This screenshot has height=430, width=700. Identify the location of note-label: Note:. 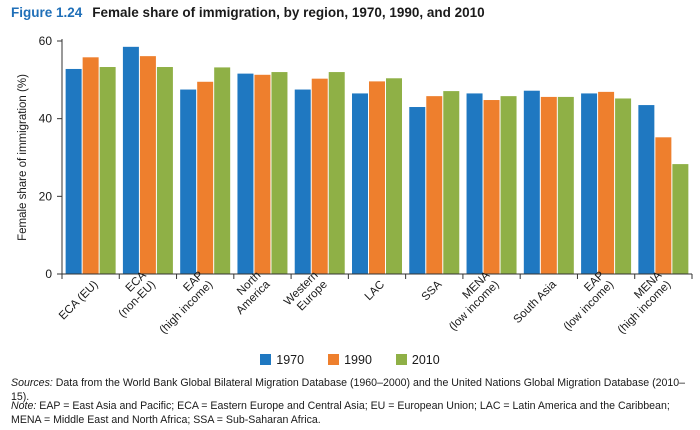
(24, 406).